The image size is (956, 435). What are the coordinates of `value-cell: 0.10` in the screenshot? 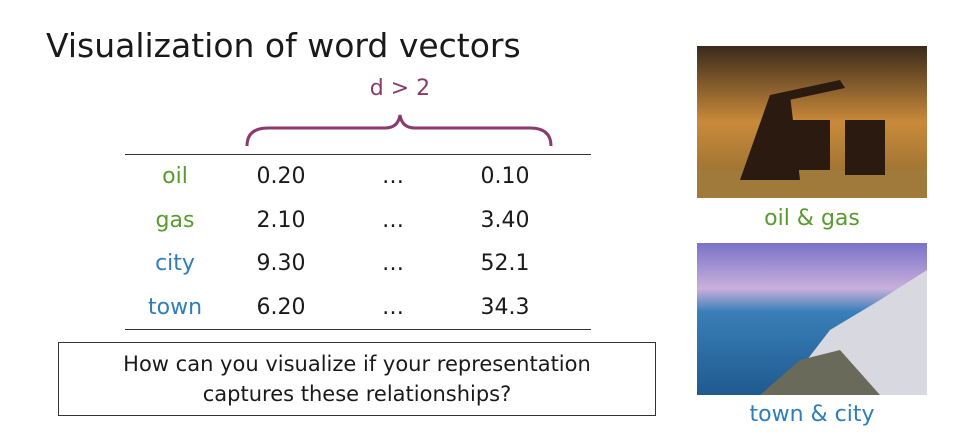 It's located at (505, 177).